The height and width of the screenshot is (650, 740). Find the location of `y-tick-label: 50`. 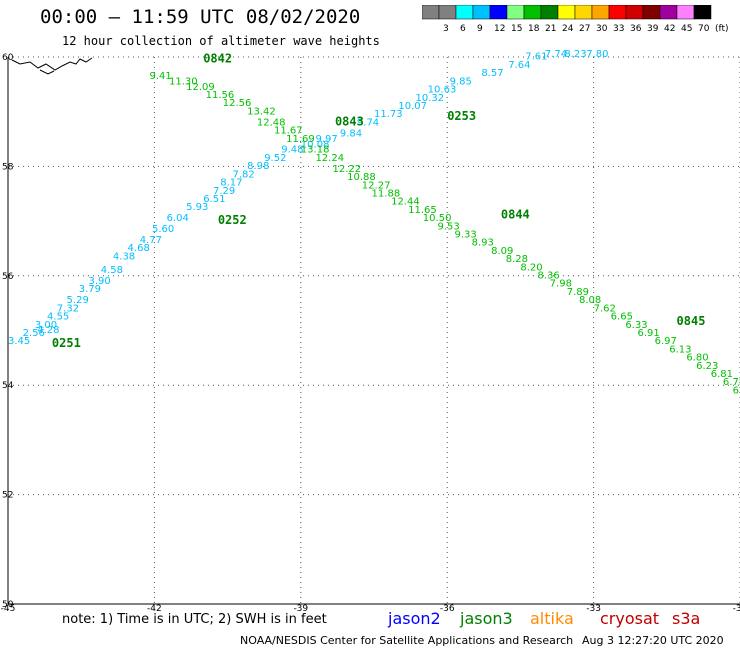

y-tick-label: 50 is located at coordinates (8, 605).